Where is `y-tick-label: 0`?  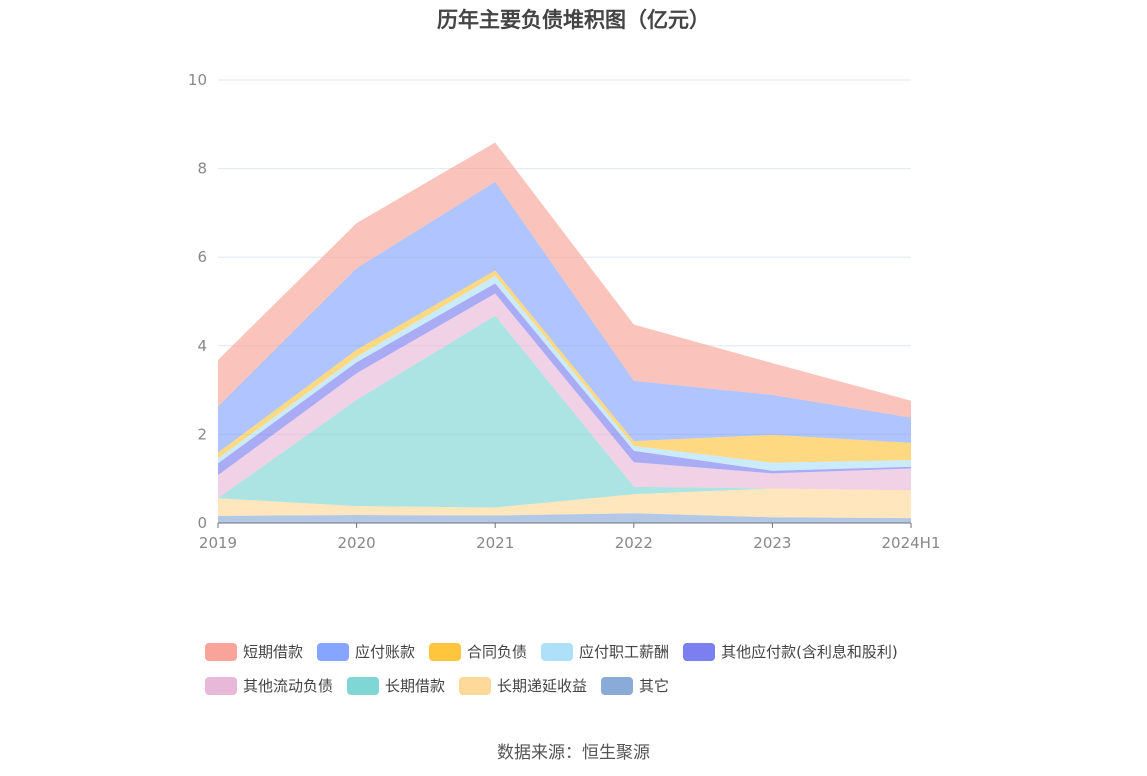
y-tick-label: 0 is located at coordinates (202, 523).